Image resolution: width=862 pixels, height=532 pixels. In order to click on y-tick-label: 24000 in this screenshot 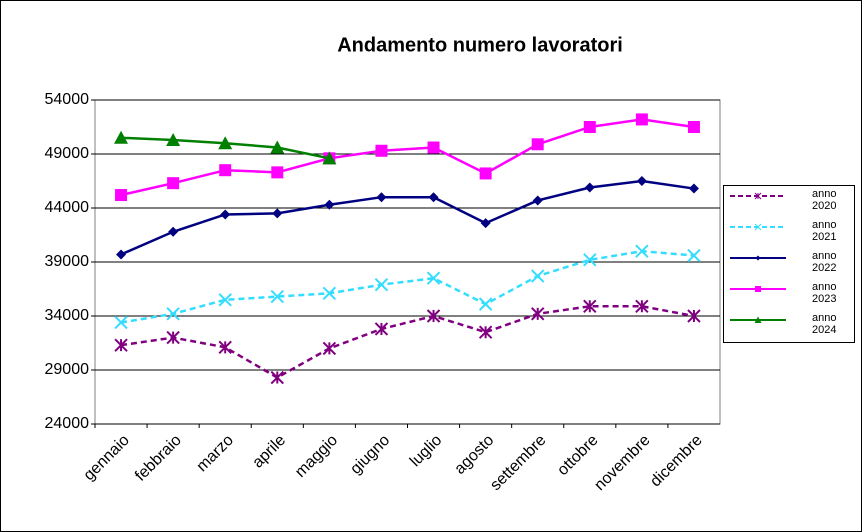, I will do `click(67, 423)`.